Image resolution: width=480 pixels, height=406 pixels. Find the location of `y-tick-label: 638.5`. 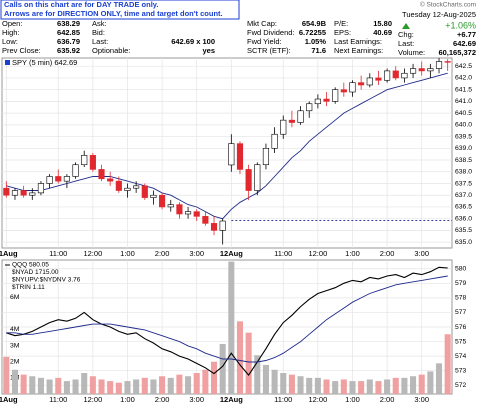

y-tick-label: 638.5 is located at coordinates (463, 160).